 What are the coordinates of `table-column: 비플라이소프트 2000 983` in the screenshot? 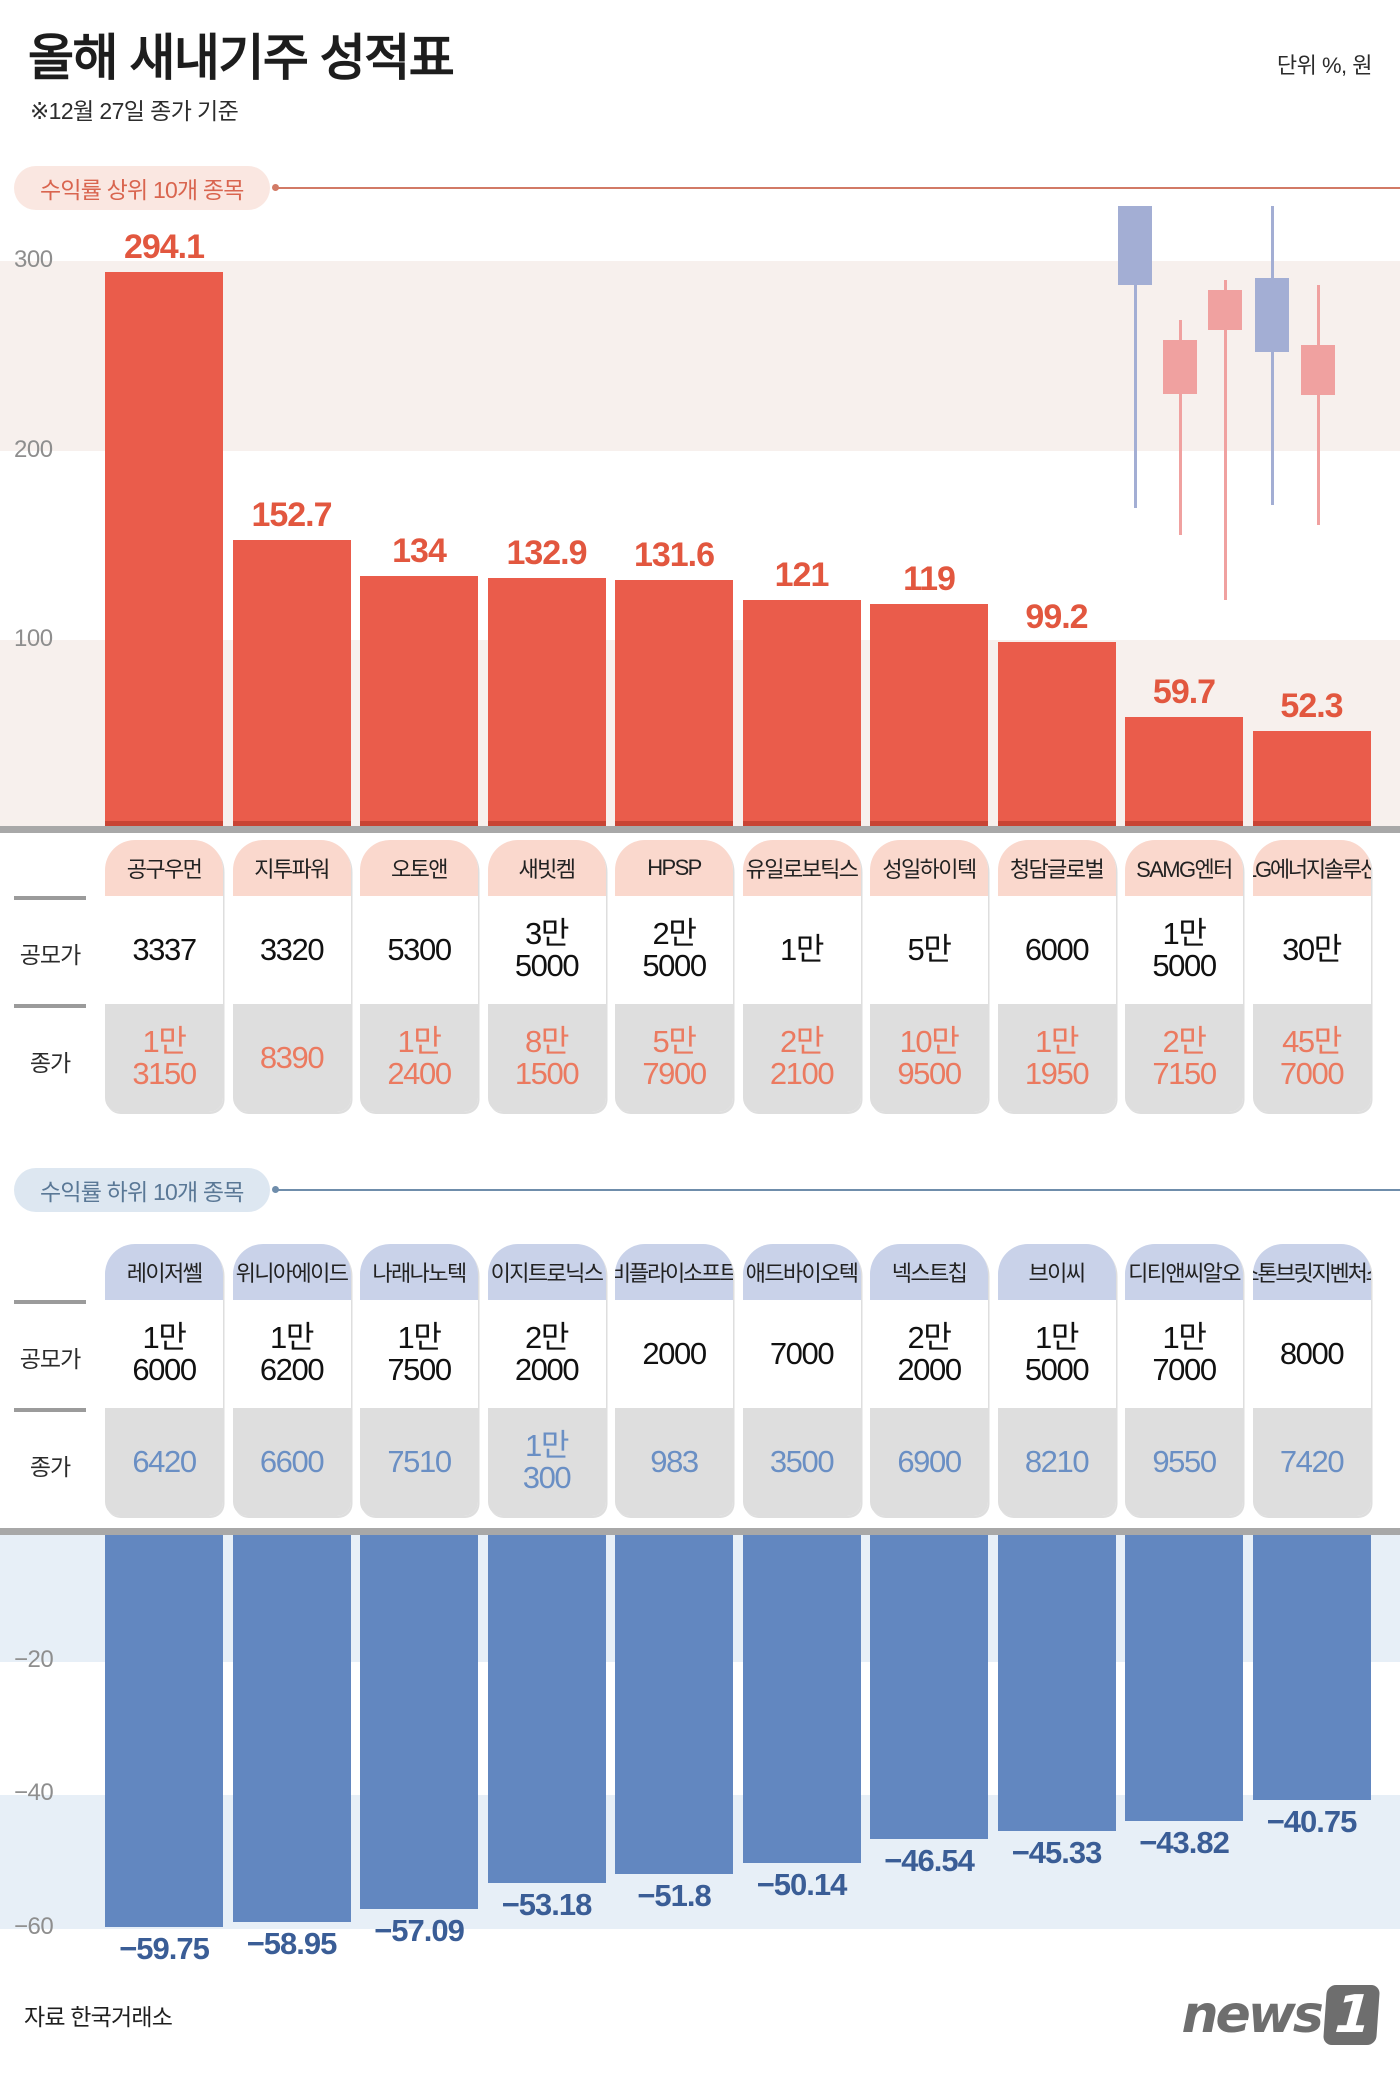 It's located at (674, 1380).